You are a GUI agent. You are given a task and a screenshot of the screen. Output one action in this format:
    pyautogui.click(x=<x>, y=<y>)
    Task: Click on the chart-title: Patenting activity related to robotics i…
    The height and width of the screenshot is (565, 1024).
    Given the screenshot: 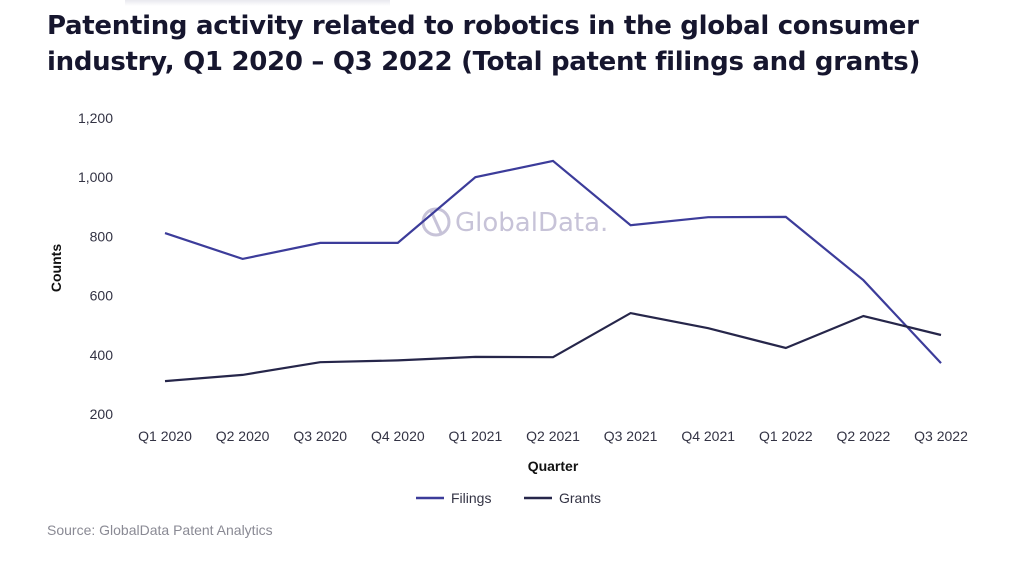 What is the action you would take?
    pyautogui.click(x=527, y=44)
    